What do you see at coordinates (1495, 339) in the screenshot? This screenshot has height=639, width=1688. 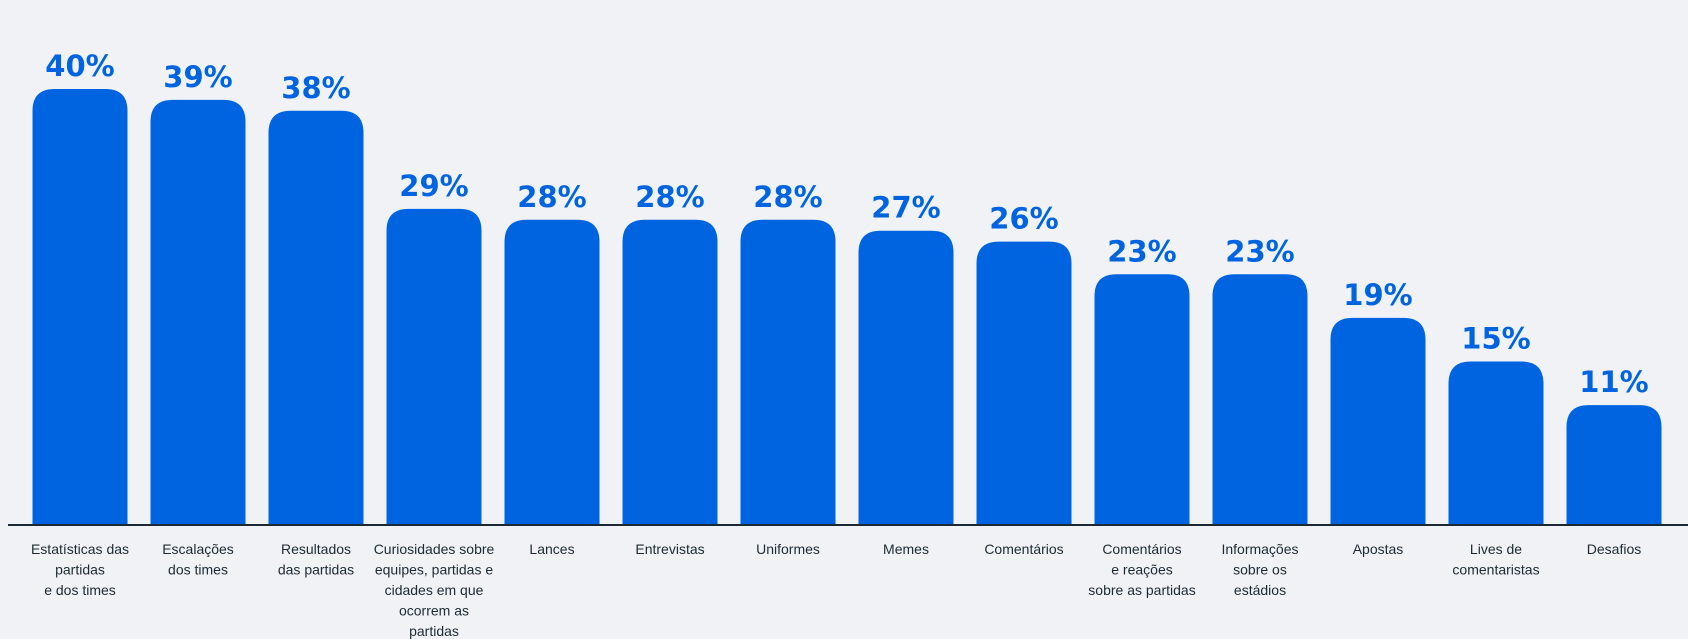 I see `data-label: 15%` at bounding box center [1495, 339].